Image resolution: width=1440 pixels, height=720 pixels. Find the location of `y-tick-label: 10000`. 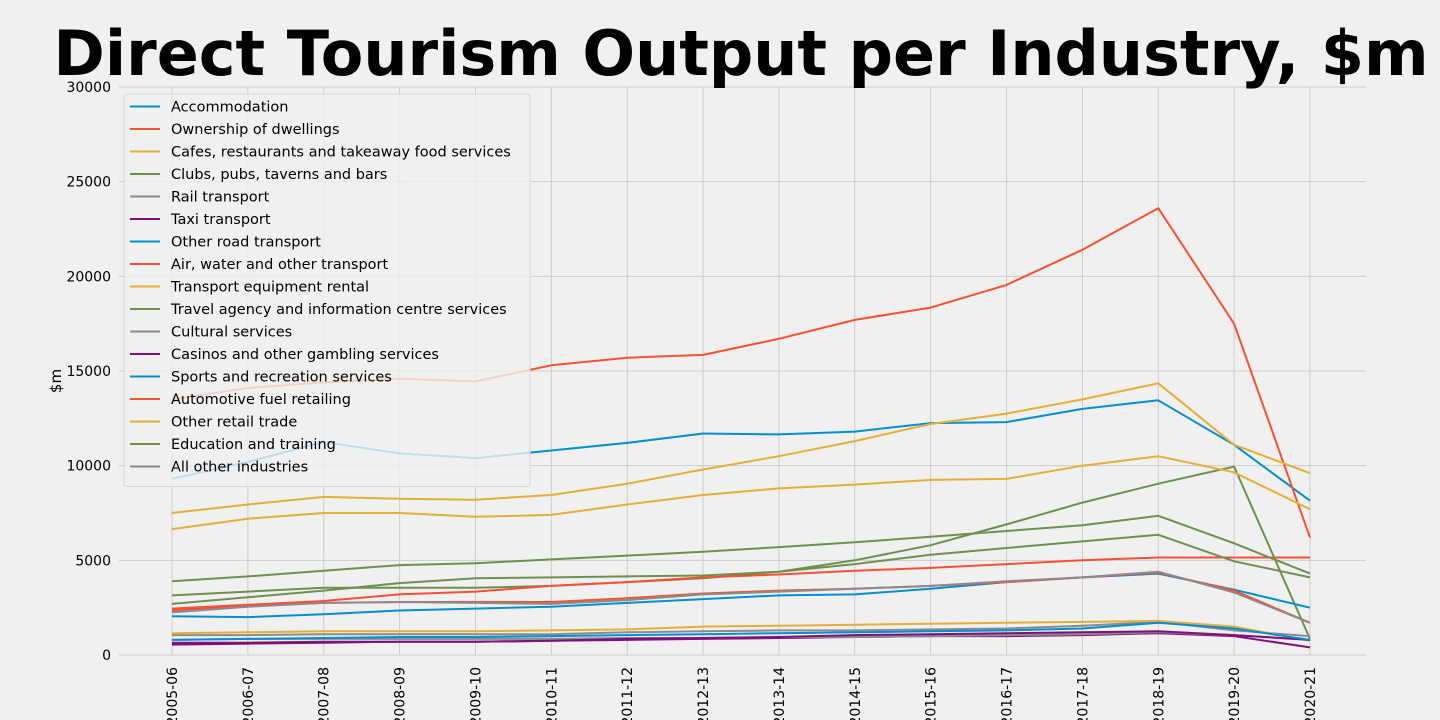

y-tick-label: 10000 is located at coordinates (88, 467).